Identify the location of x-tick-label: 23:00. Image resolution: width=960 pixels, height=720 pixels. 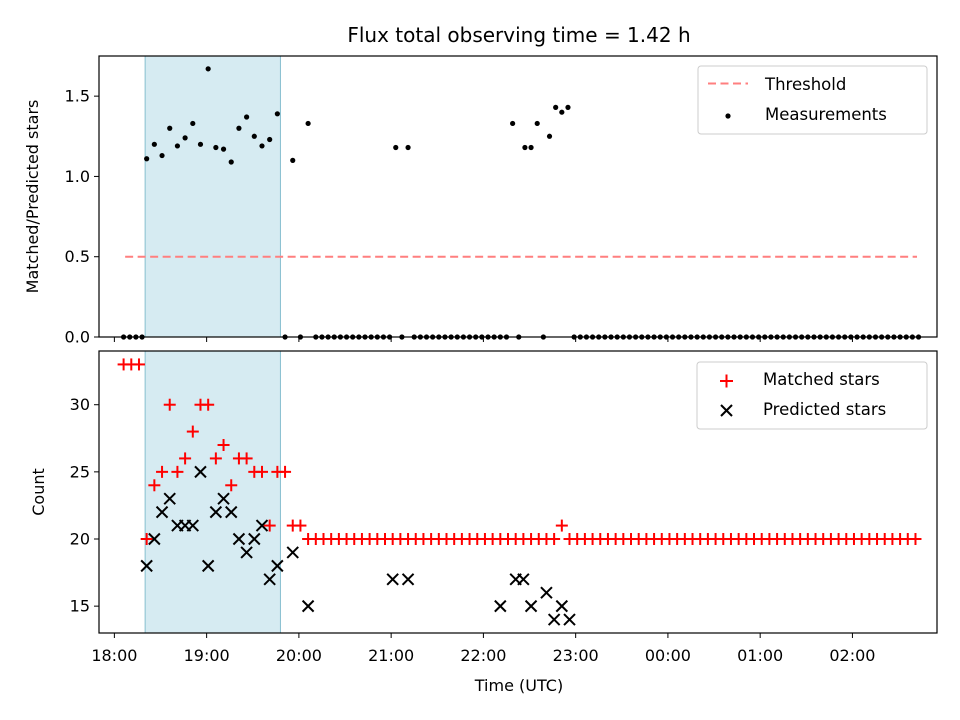
(576, 655).